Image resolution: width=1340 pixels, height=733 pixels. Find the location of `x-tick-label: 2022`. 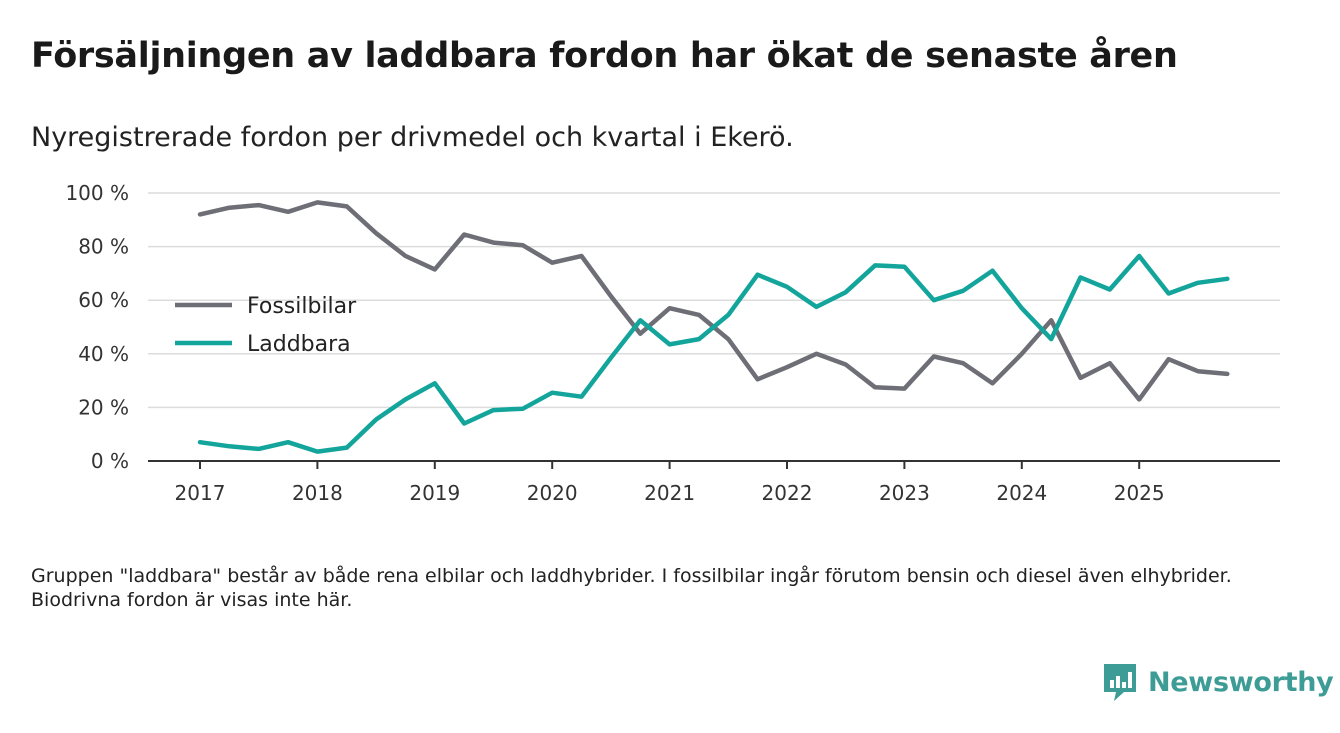

x-tick-label: 2022 is located at coordinates (787, 493).